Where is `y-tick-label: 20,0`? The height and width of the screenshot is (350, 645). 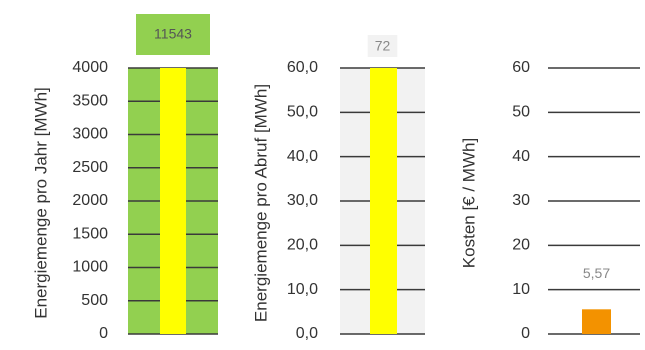
y-tick-label: 20,0 is located at coordinates (302, 245).